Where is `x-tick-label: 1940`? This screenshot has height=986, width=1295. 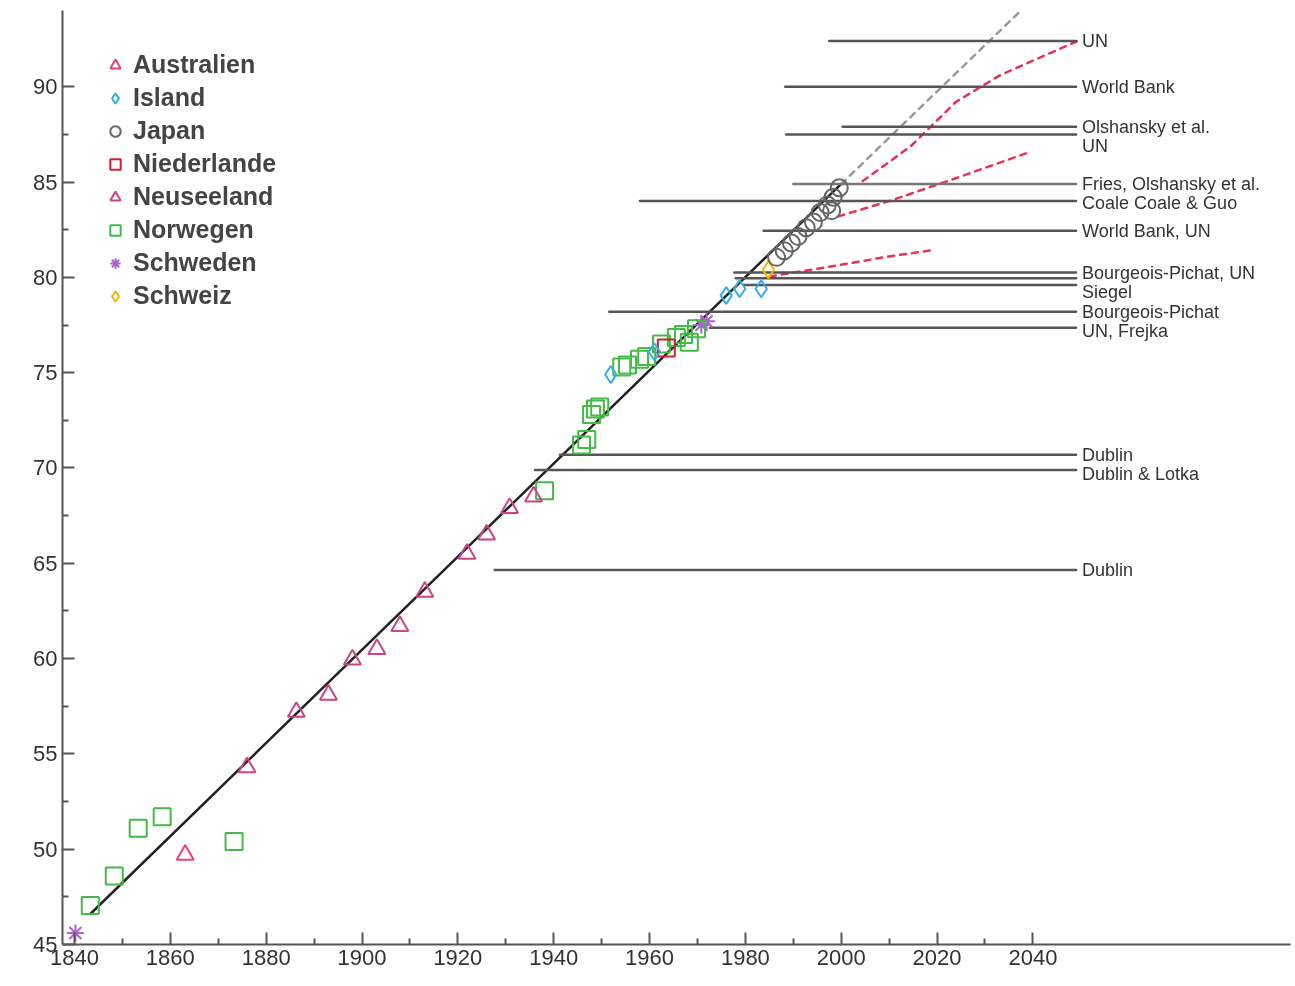 x-tick-label: 1940 is located at coordinates (554, 957).